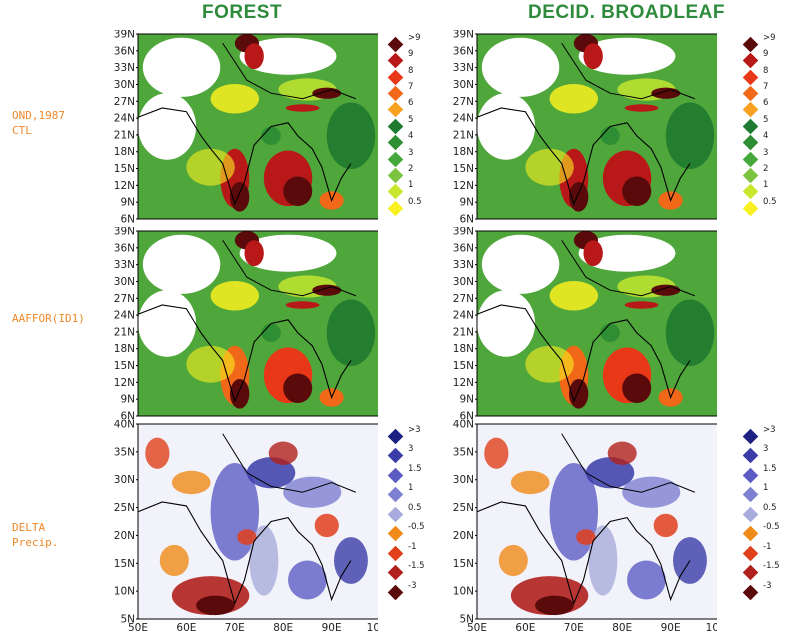 The image size is (800, 640). I want to click on legend-item: -1, so click(415, 552).